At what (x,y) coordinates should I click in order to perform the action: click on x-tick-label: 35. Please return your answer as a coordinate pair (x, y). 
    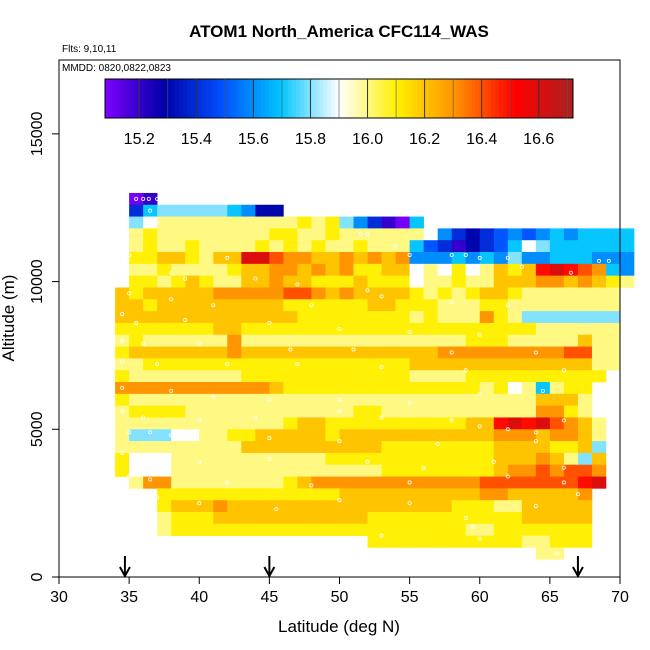
    Looking at the image, I should click on (129, 597).